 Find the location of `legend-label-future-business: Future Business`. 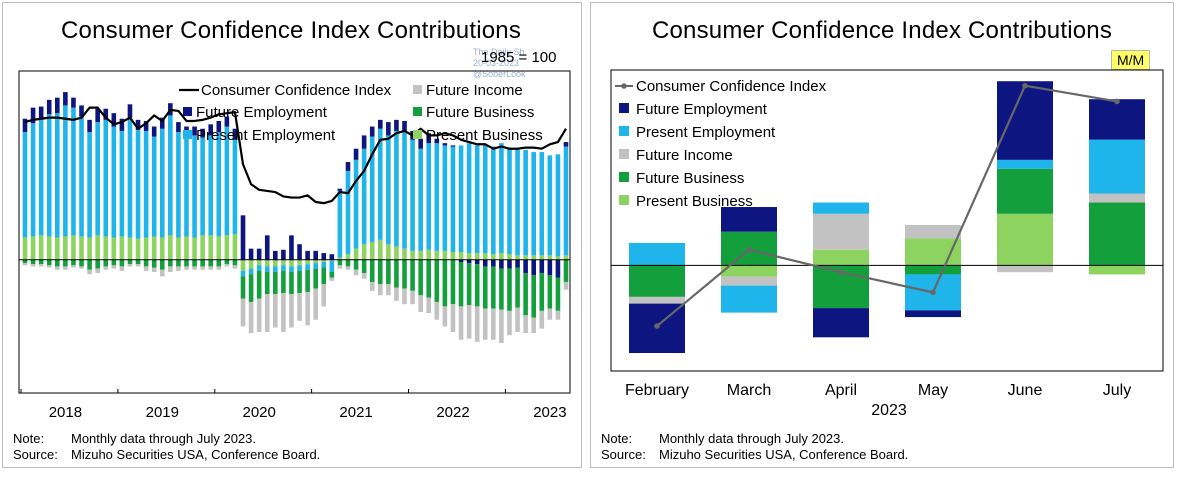

legend-label-future-business: Future Business is located at coordinates (690, 178).